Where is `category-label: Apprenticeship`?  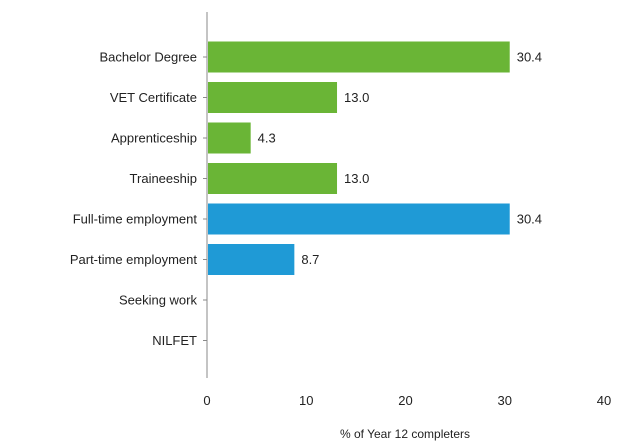 category-label: Apprenticeship is located at coordinates (154, 138).